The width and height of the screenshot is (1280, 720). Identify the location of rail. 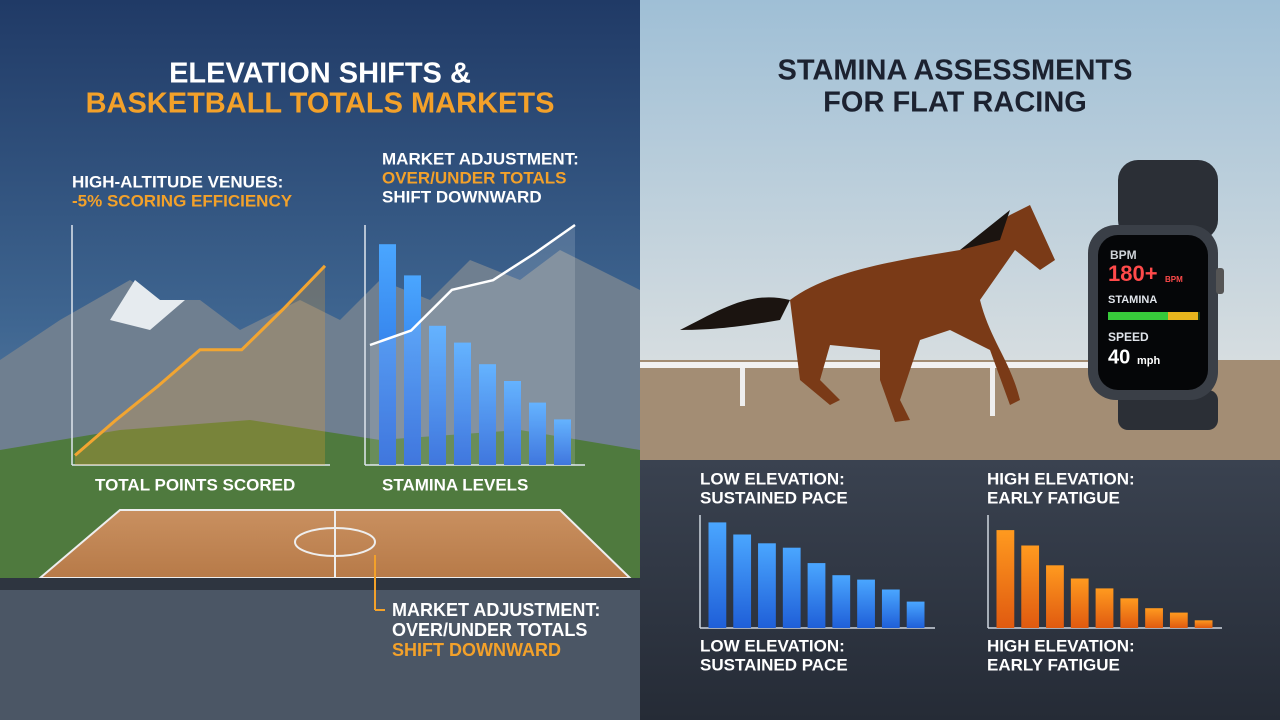
(870, 365).